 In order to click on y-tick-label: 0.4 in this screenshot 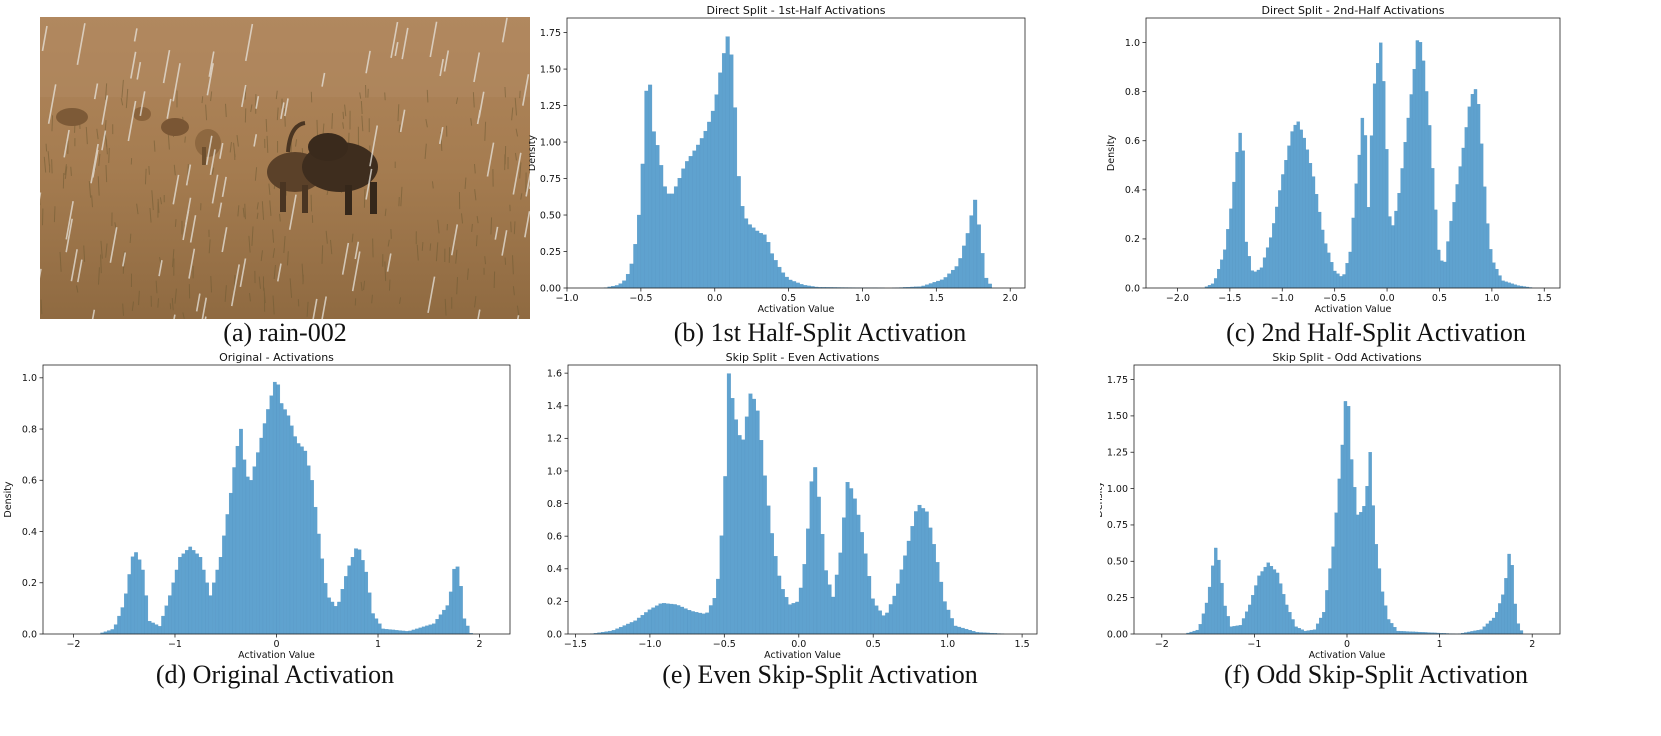, I will do `click(29, 532)`.